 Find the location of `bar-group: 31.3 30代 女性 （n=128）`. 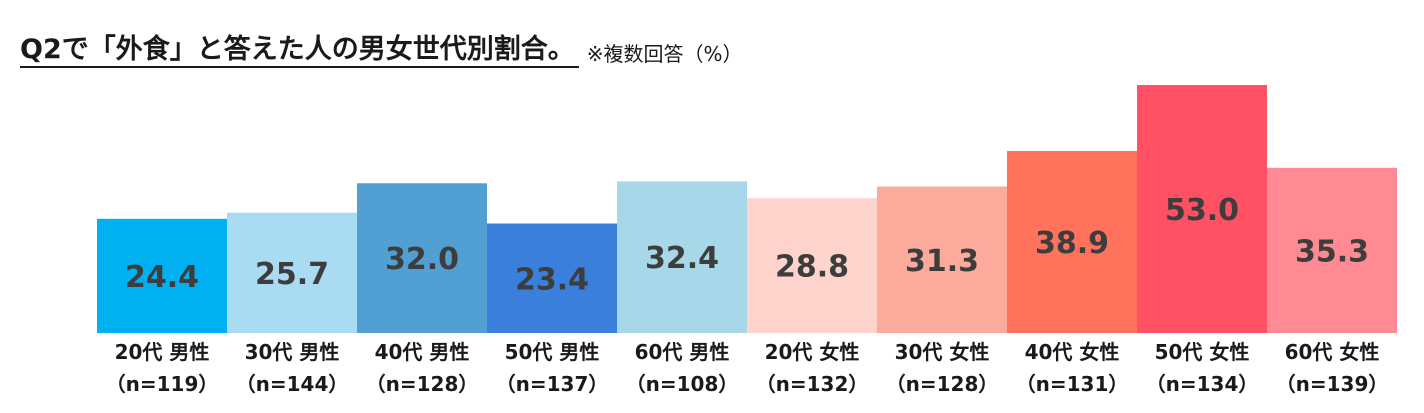

bar-group: 31.3 30代 女性 （n=128） is located at coordinates (942, 291).